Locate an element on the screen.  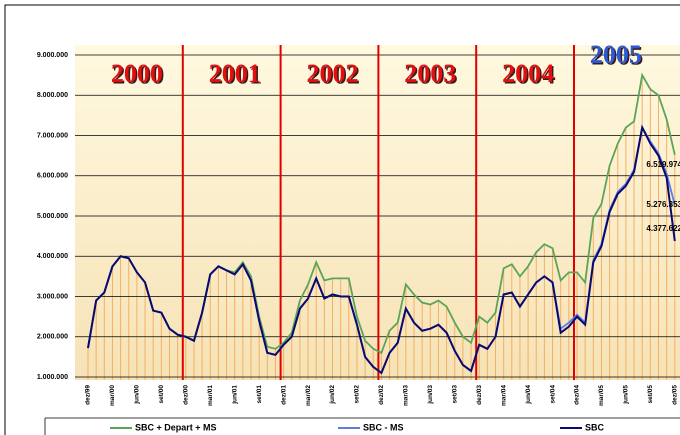
x-tick-label: dez/99 is located at coordinates (88, 395).